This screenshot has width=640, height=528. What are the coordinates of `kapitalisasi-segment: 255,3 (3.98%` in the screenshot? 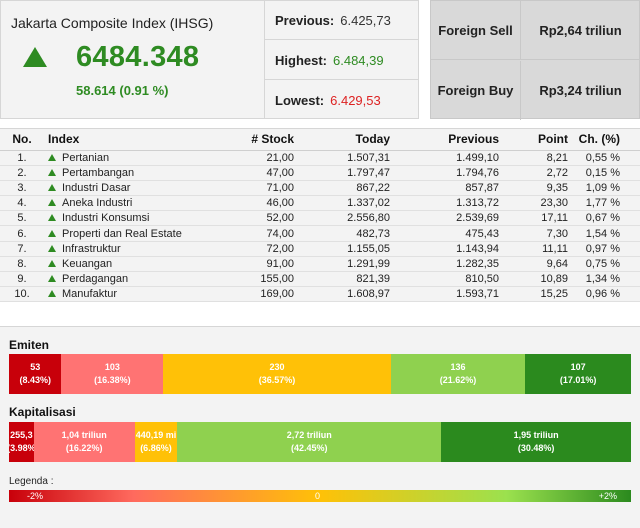 It's located at (21, 442).